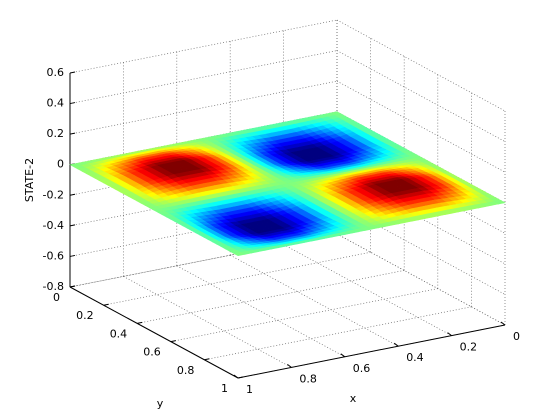  What do you see at coordinates (56, 103) in the screenshot?
I see `z-tick-label: 0.4` at bounding box center [56, 103].